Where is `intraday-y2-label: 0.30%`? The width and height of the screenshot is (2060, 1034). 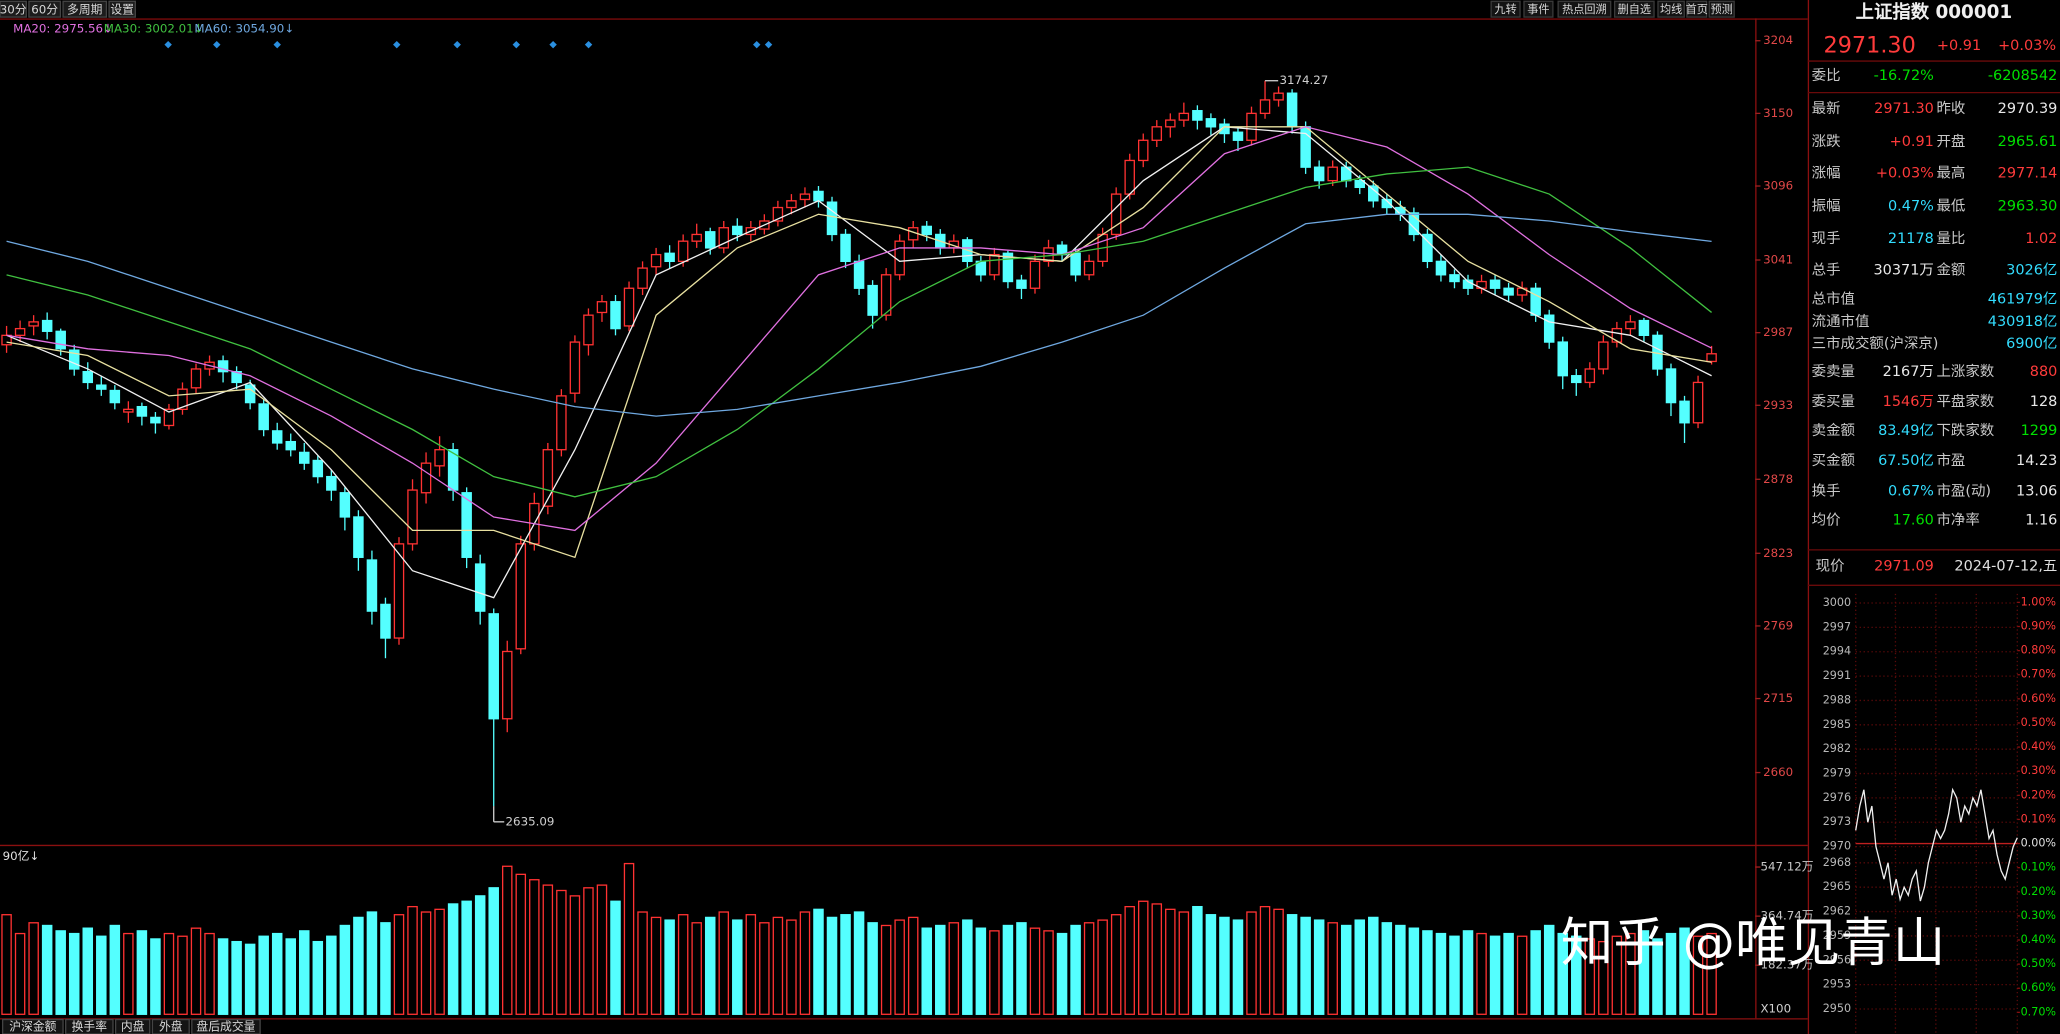 intraday-y2-label: 0.30% is located at coordinates (2038, 915).